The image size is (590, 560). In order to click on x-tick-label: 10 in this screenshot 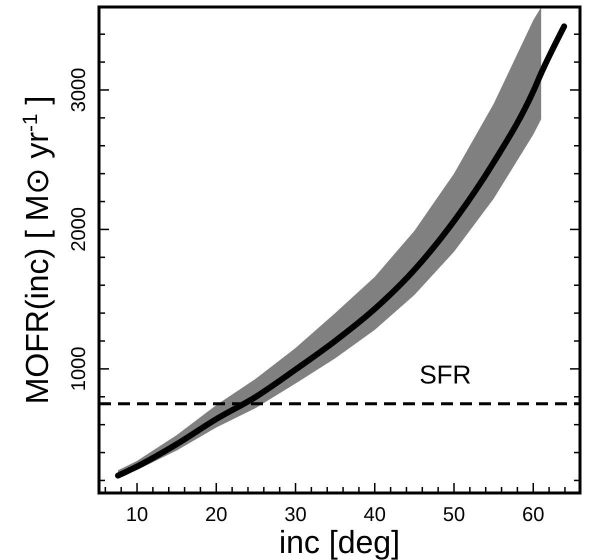, I will do `click(137, 515)`.